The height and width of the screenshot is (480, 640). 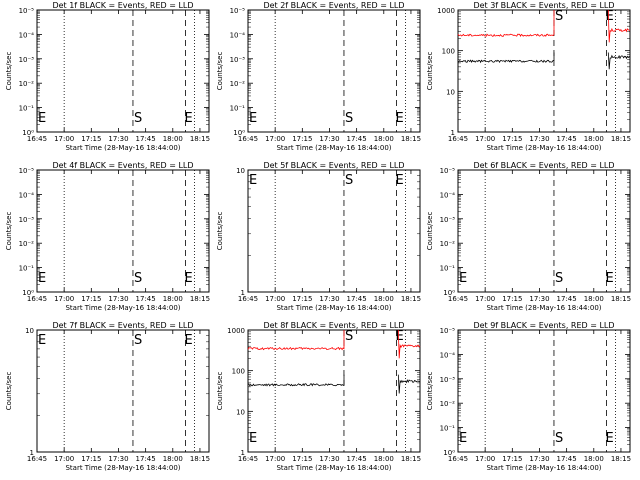 I want to click on y-tick-label: 100, so click(x=448, y=52).